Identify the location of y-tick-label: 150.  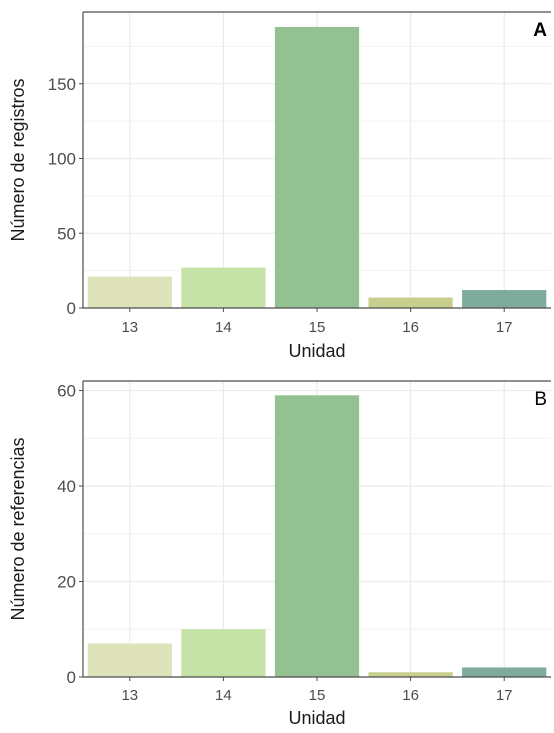
(62, 84).